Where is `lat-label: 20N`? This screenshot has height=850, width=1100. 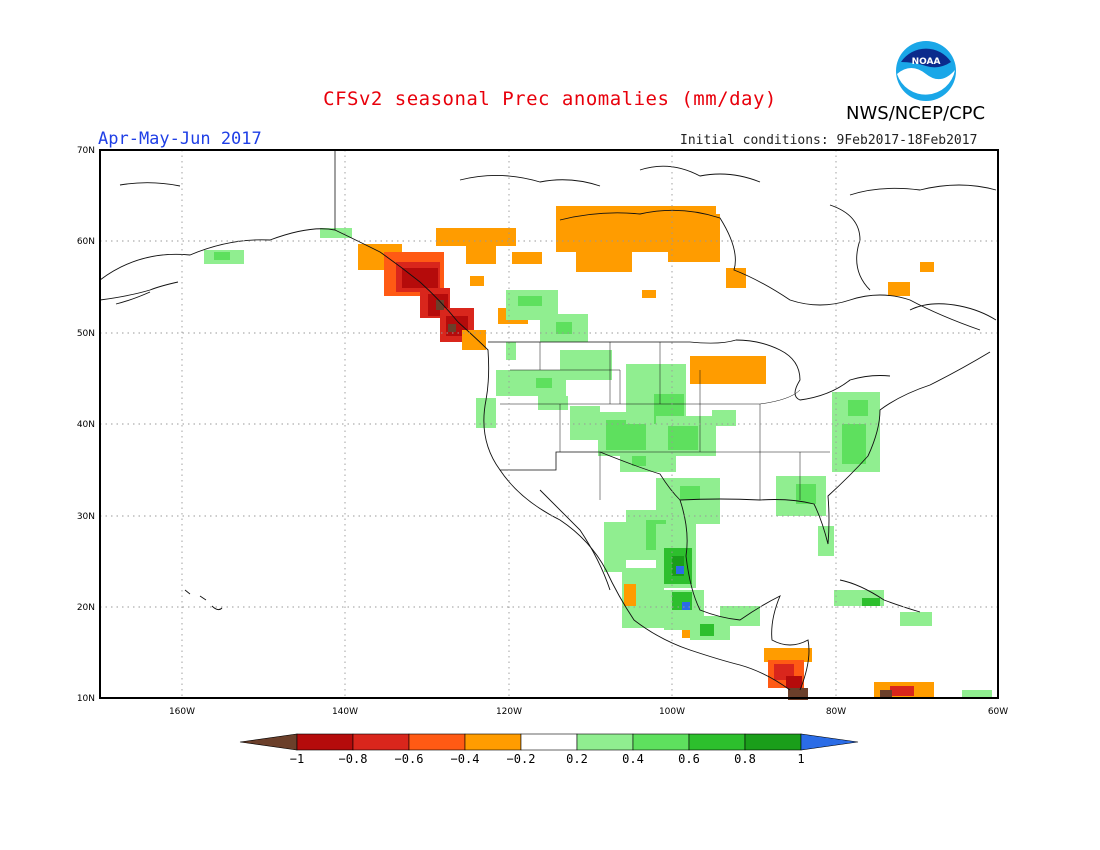
lat-label: 20N is located at coordinates (86, 608).